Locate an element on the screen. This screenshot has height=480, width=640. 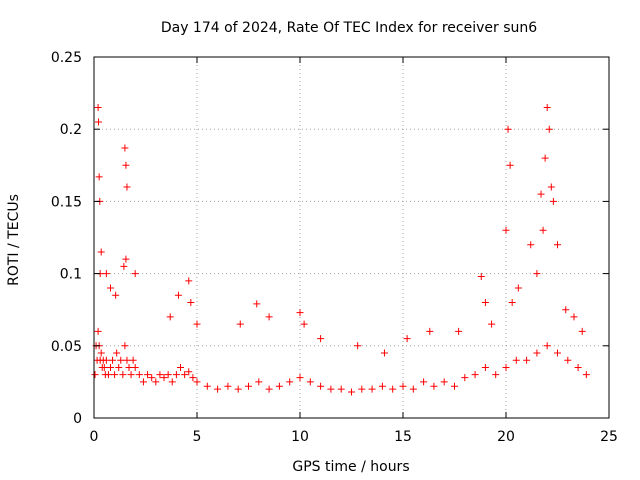
x-axis-label: GPS time / hours is located at coordinates (350, 467).